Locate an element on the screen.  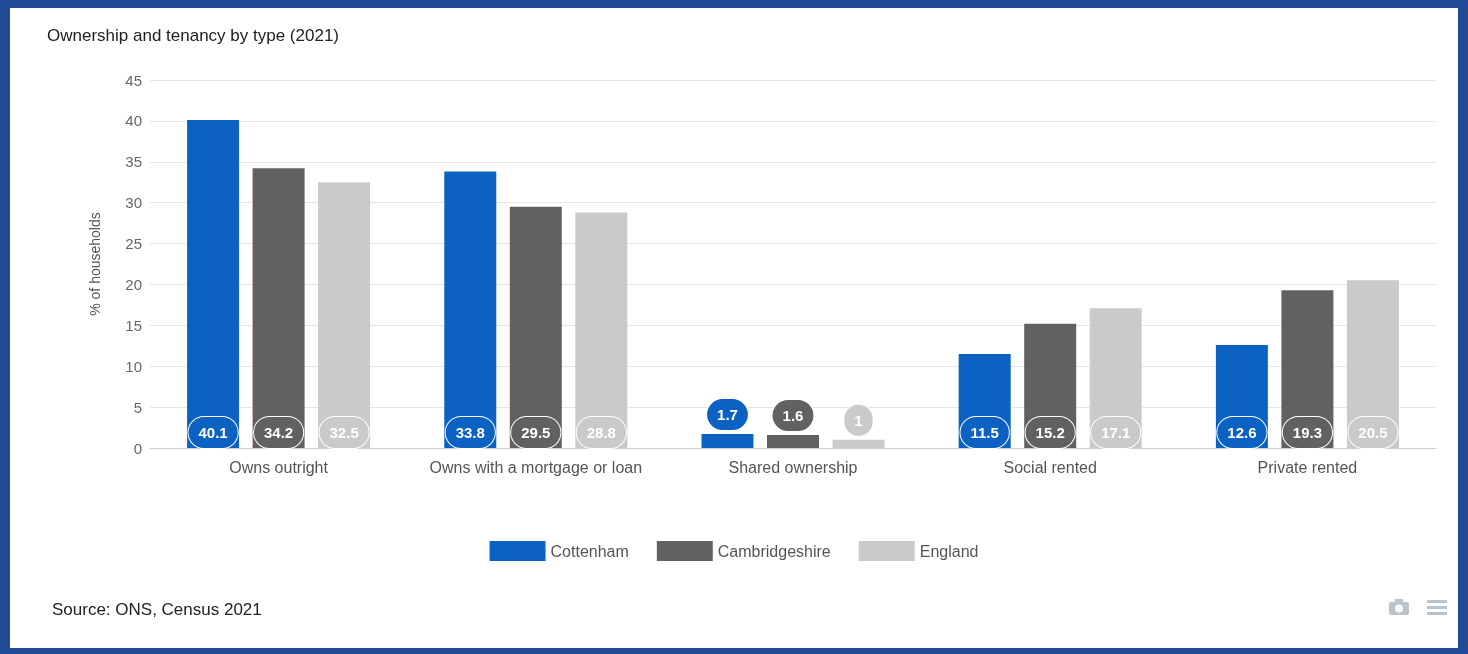
x-tick-label: Social rented is located at coordinates (1050, 467).